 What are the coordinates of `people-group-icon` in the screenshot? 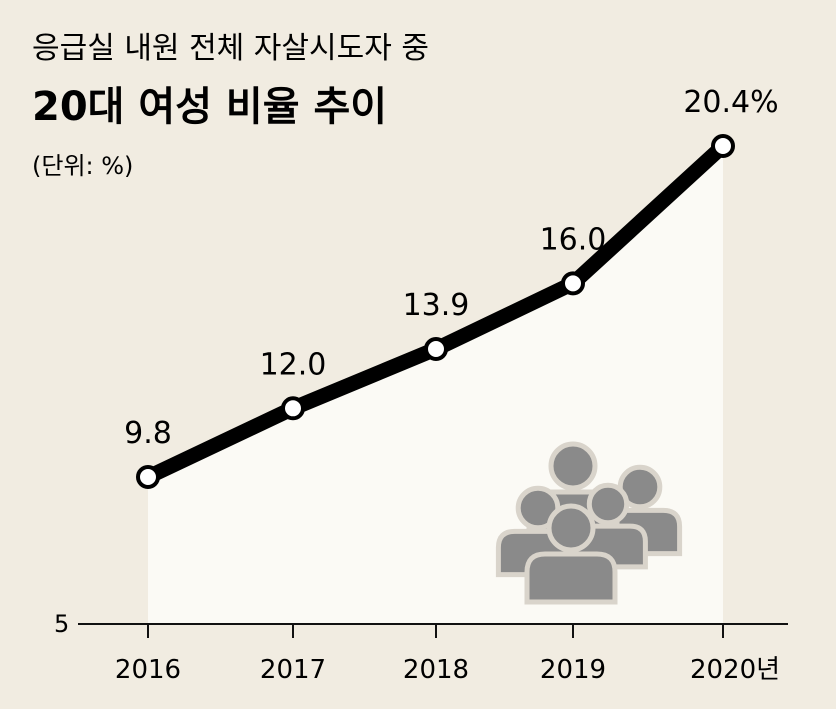 It's located at (589, 523).